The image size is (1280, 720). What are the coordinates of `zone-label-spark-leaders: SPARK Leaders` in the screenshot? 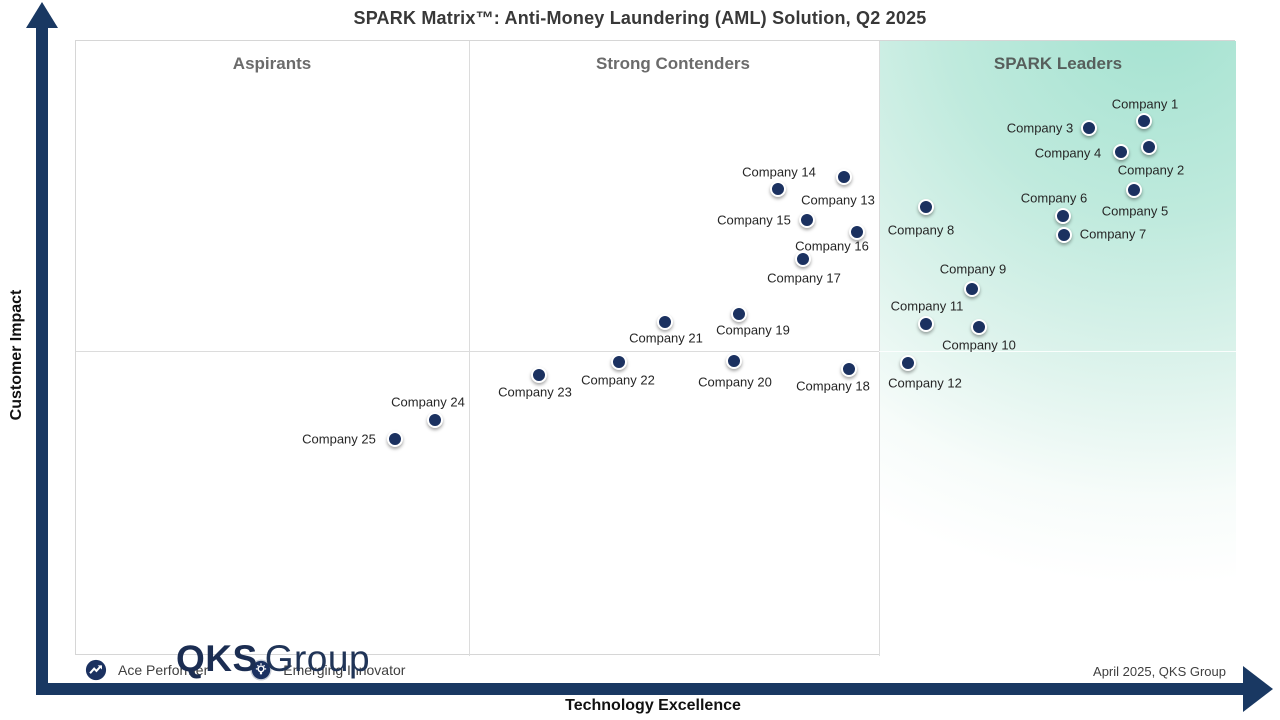 It's located at (1058, 63).